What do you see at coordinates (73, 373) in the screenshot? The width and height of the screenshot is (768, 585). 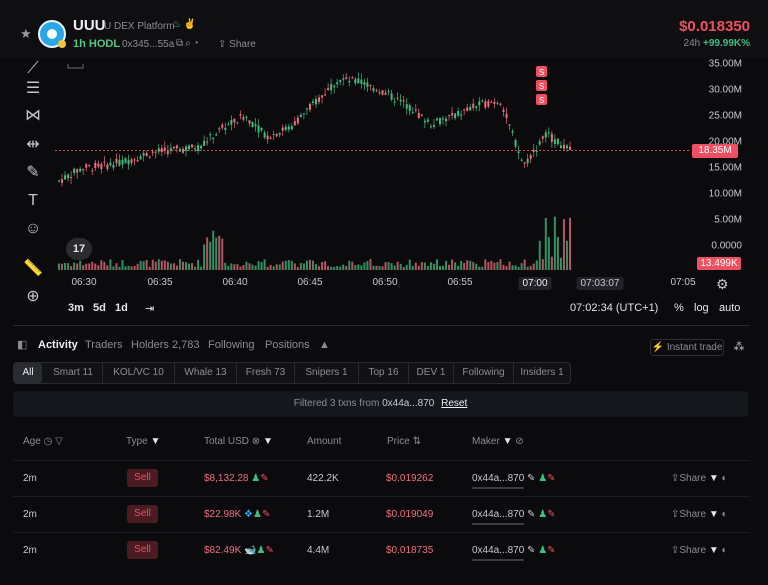 I see `chip-smart: Smart 11` at bounding box center [73, 373].